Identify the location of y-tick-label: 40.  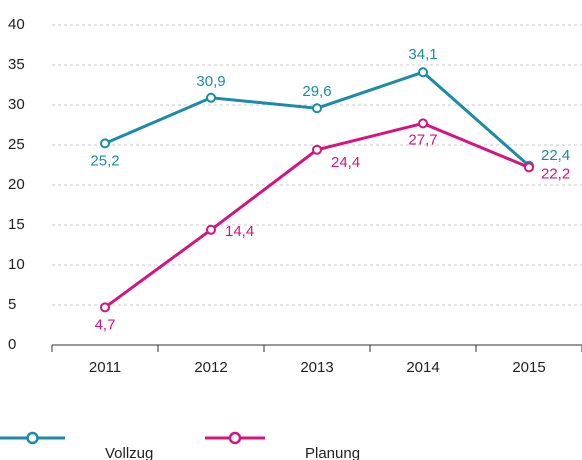
(16, 24).